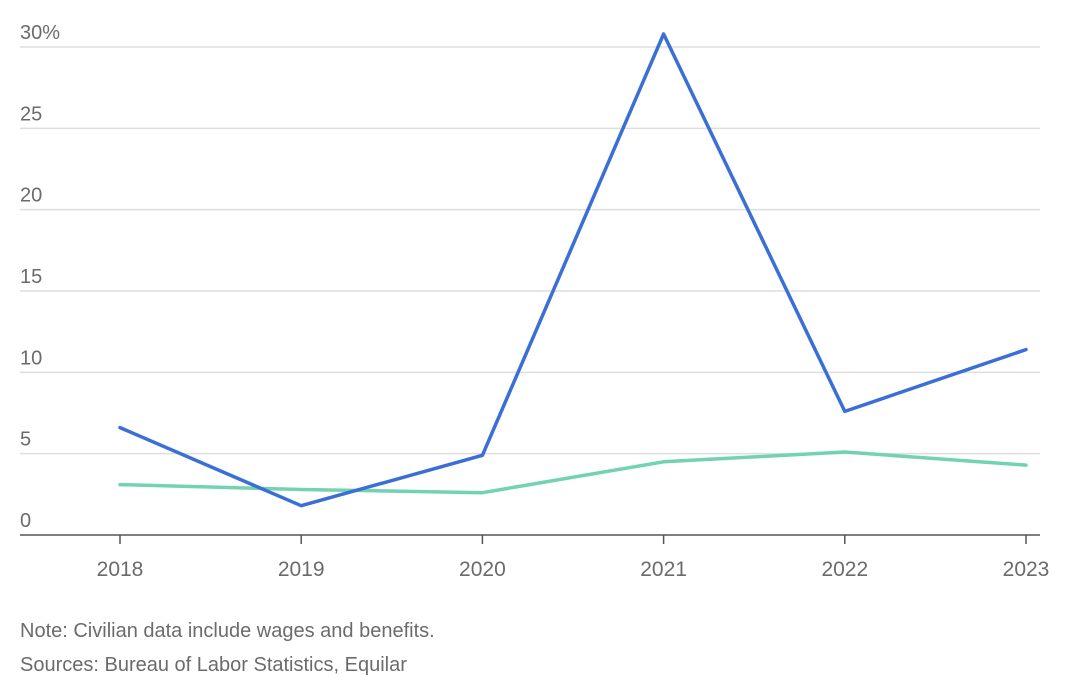 The image size is (1080, 686). Describe the element at coordinates (844, 569) in the screenshot. I see `x-tick-label-2022: 2022` at that location.